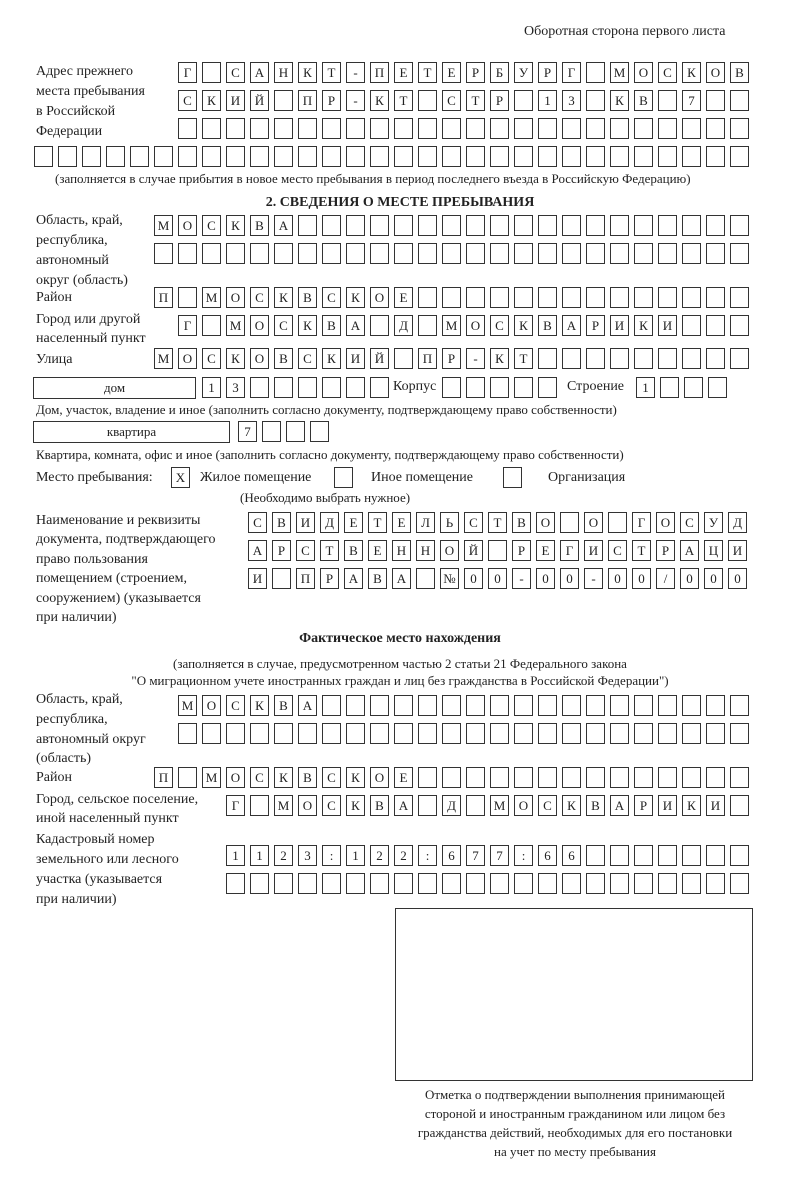 The height and width of the screenshot is (1180, 800). Describe the element at coordinates (355, 100) in the screenshot. I see `char-cell: -` at that location.